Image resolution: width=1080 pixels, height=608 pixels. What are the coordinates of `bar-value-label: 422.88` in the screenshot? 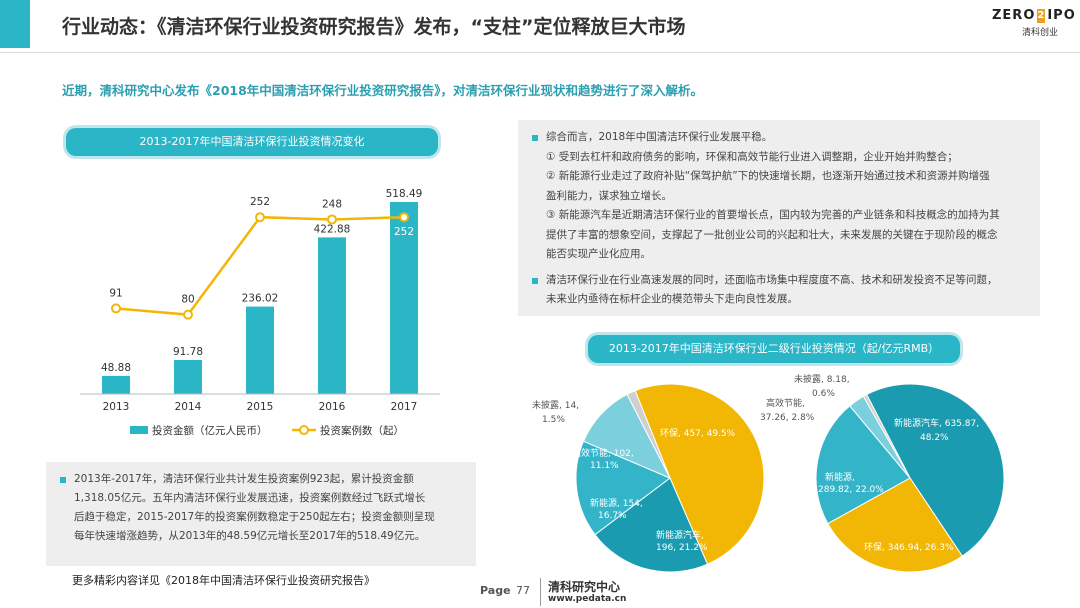 It's located at (332, 229).